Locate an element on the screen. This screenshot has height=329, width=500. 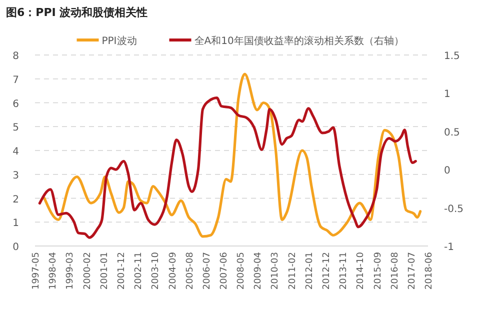
x-tick-label: 2014-10 is located at coordinates (361, 271).